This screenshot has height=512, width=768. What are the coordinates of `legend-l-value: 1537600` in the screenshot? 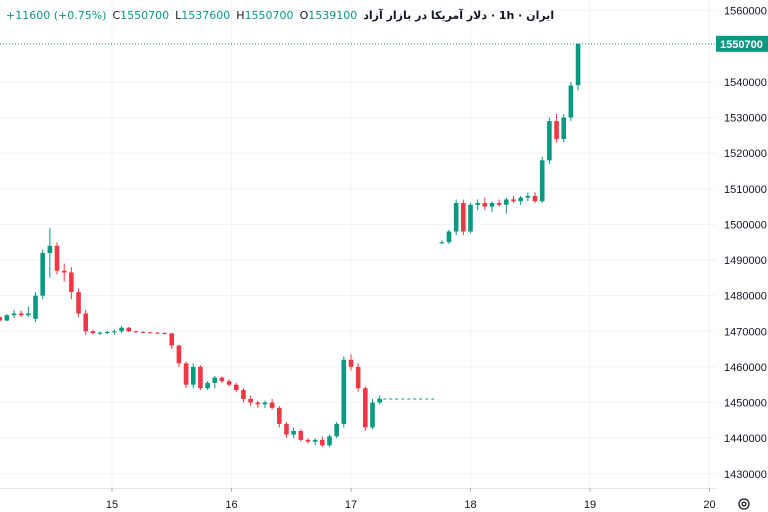 It's located at (206, 15).